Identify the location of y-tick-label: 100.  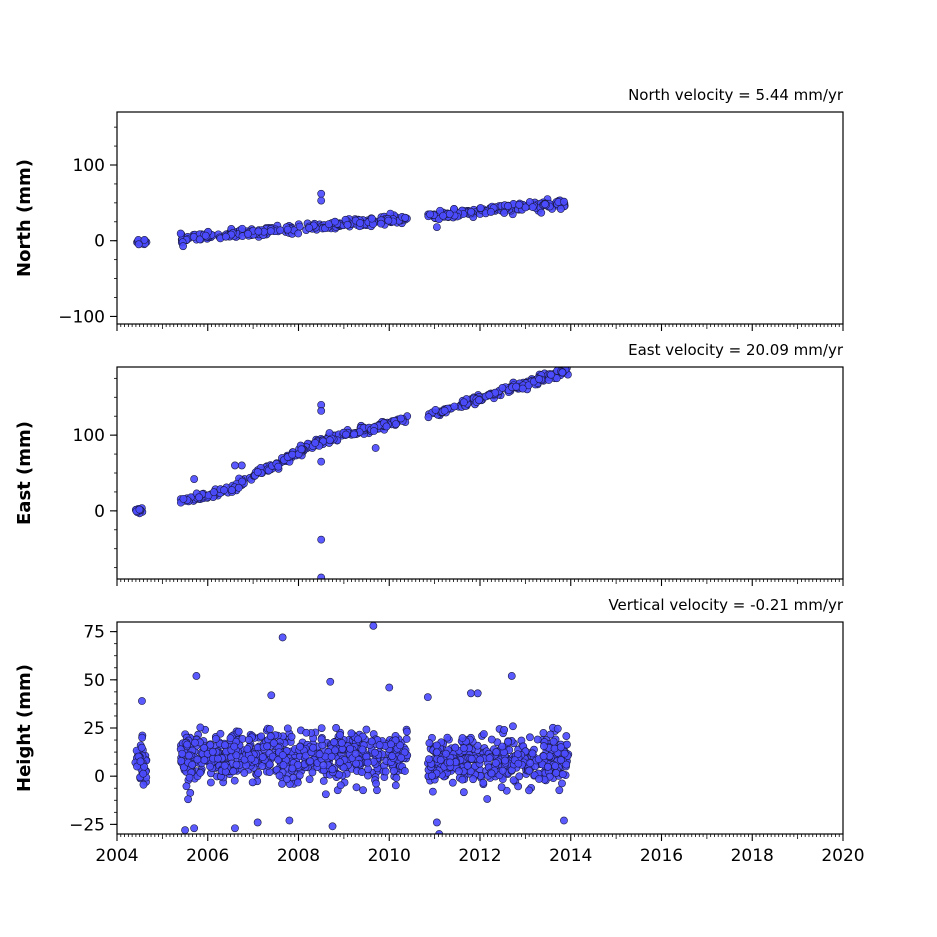
(89, 166).